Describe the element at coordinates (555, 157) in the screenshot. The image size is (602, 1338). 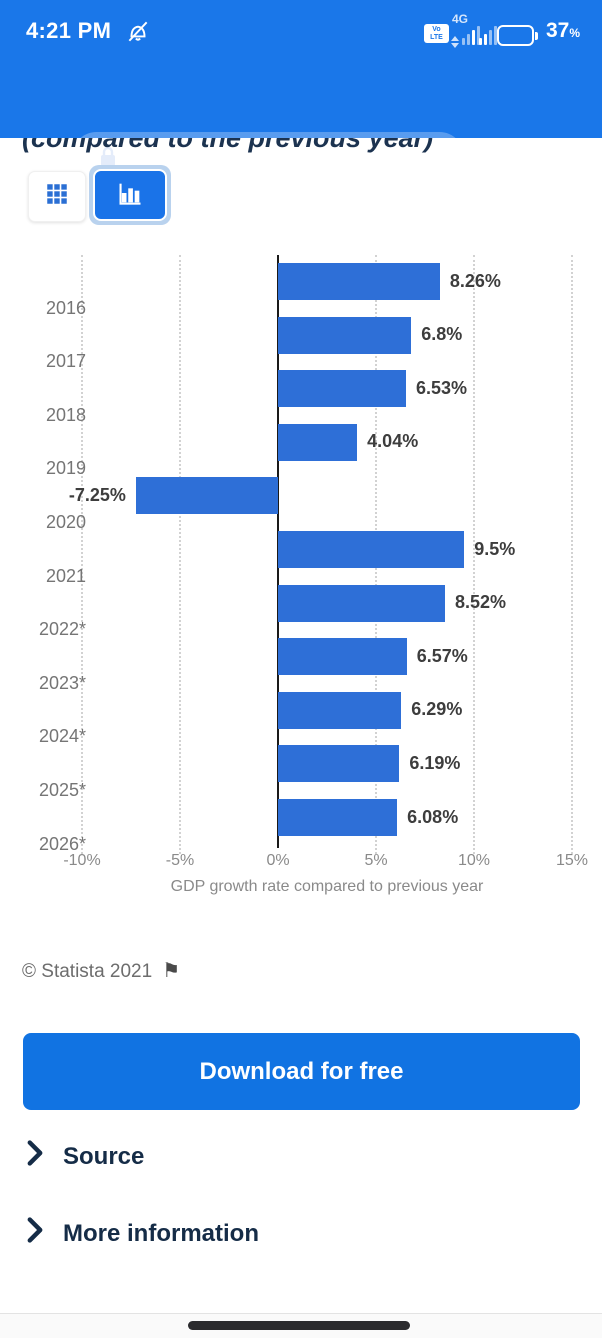
I see `browser-menu-button` at that location.